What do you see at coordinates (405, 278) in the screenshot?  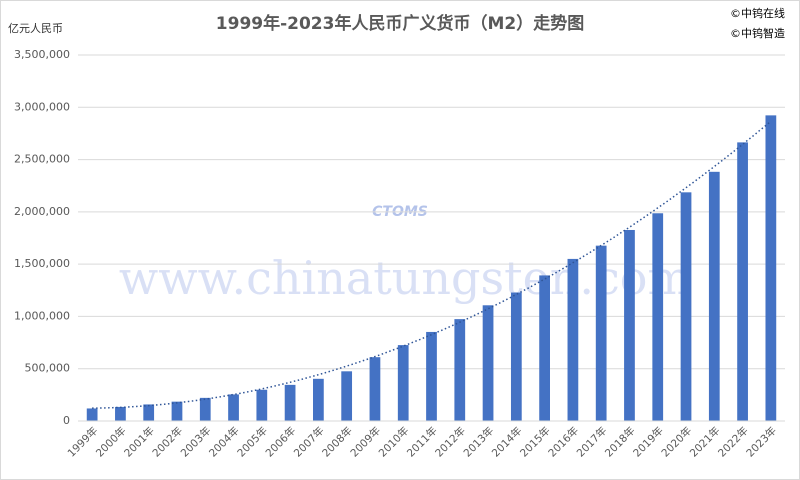 I see `watermark: www.chinatungsten.com` at bounding box center [405, 278].